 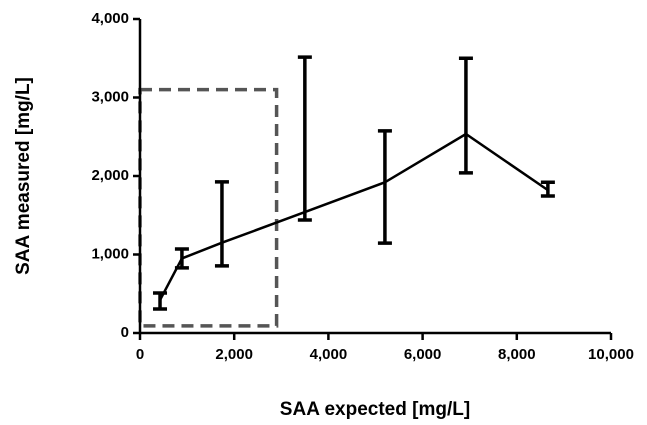 I want to click on x-tick-label: 0, so click(x=140, y=354).